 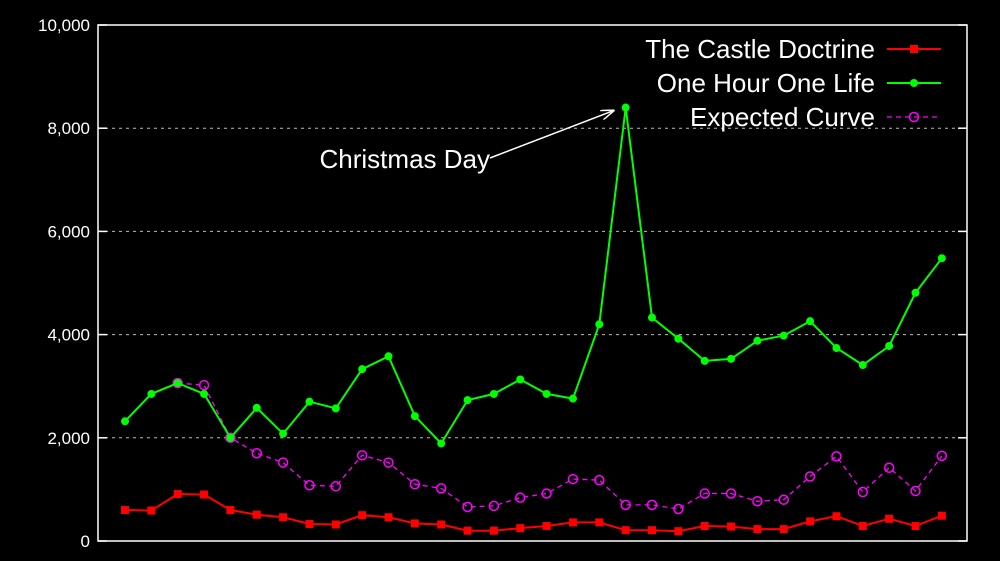 I want to click on series-the-castle-doctrine, so click(x=533, y=513).